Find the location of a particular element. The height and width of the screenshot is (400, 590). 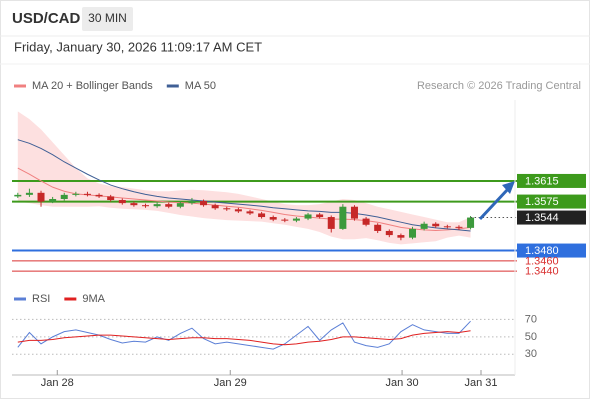

x-tick-label: Jan 31 is located at coordinates (480, 383).